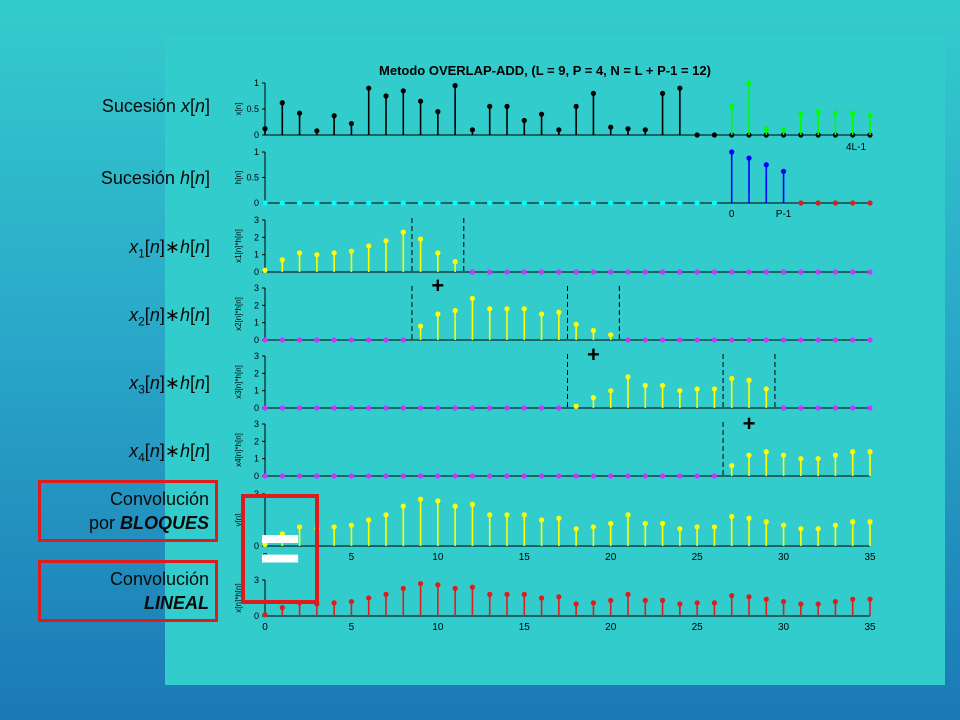  Describe the element at coordinates (525, 557) in the screenshot. I see `x-tick-label: 15` at that location.